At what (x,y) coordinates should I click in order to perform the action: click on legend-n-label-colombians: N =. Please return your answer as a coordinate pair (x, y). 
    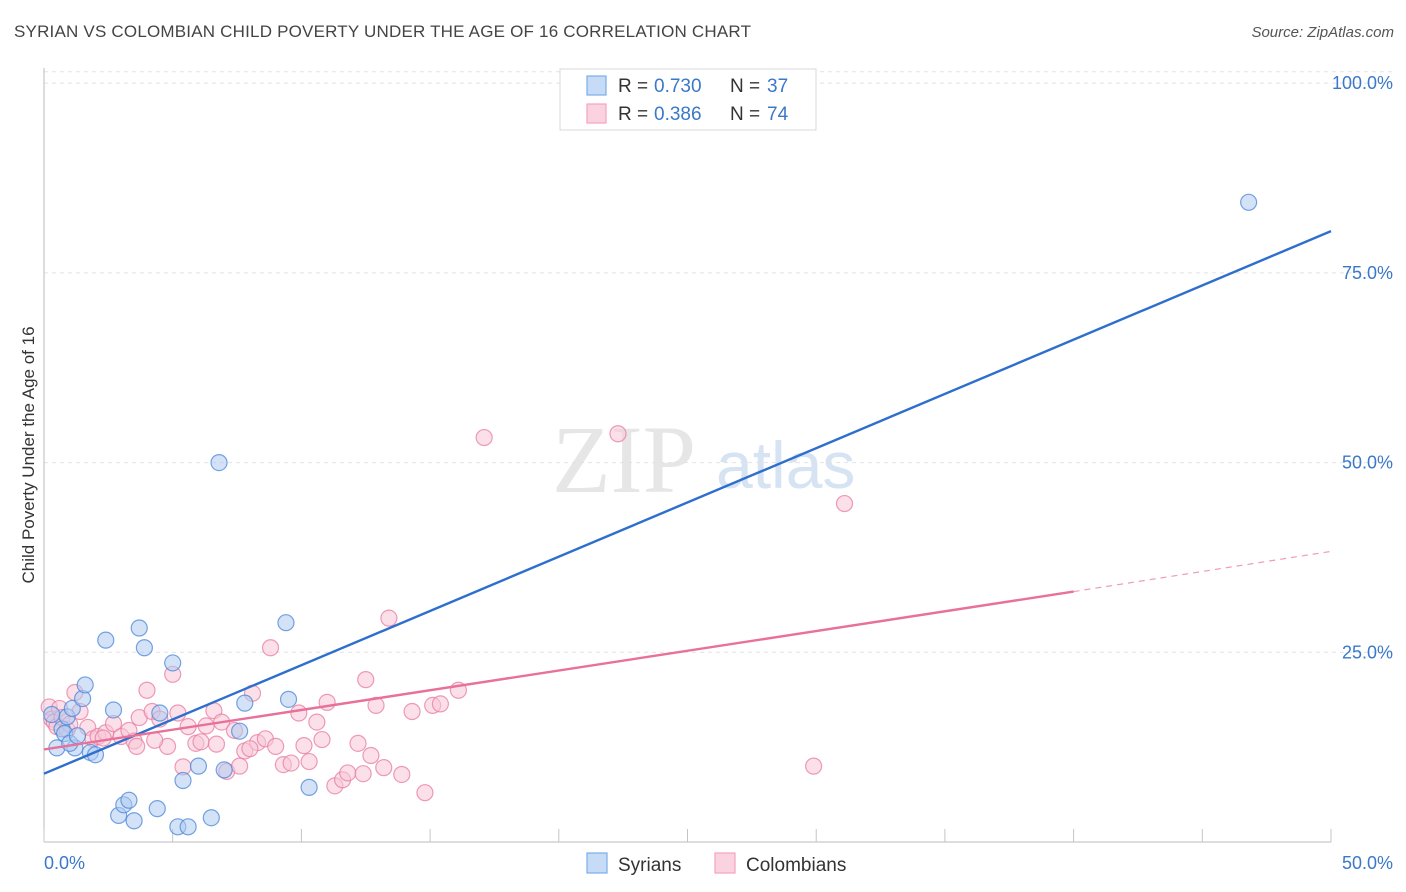
    Looking at the image, I should click on (745, 114).